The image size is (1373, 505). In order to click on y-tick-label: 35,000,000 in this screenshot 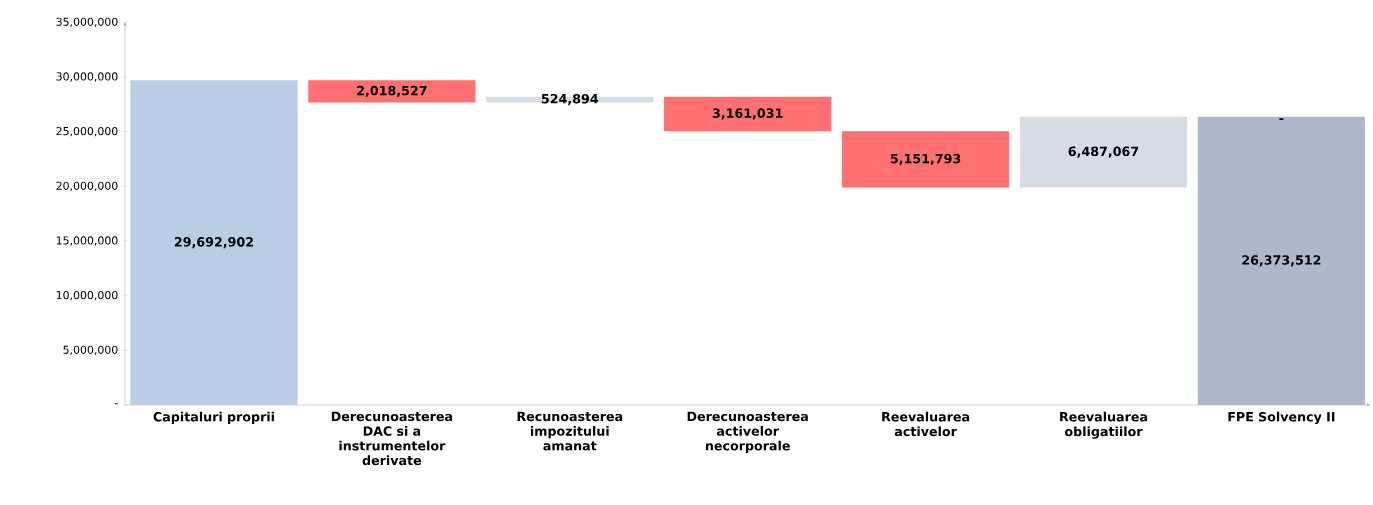, I will do `click(87, 22)`.